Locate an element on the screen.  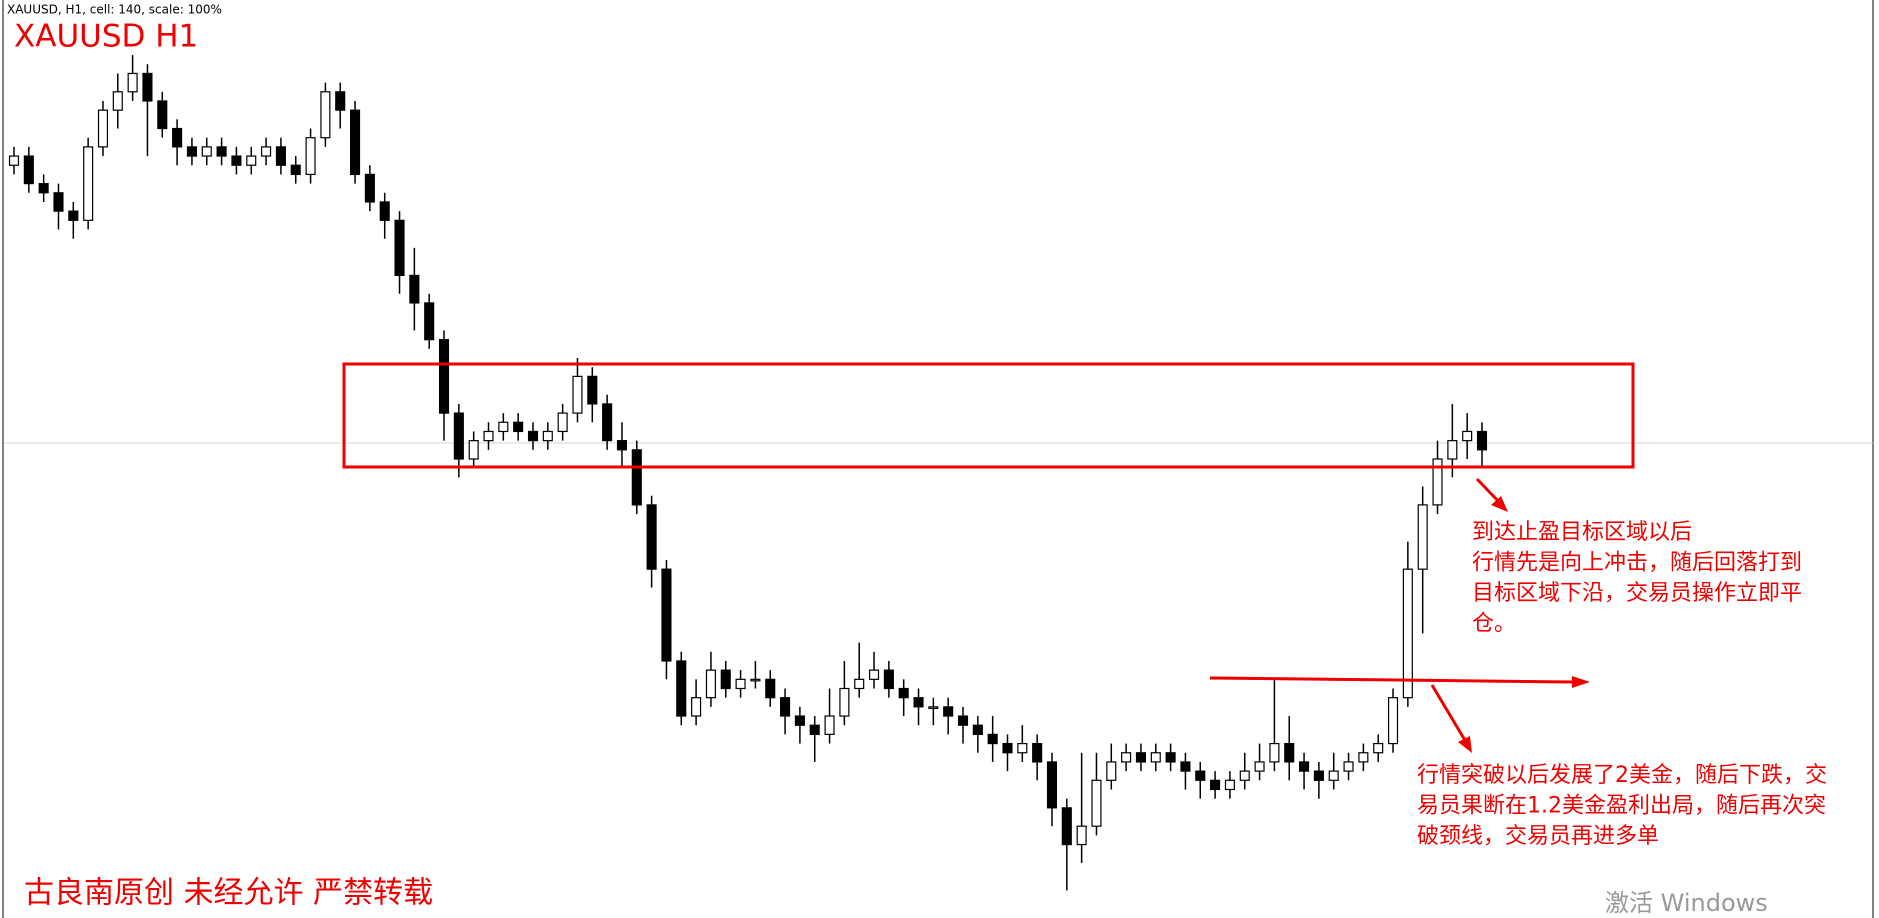
chart-header: XAUUSD, H1, cell: 140, scale: 100% is located at coordinates (114, 10).